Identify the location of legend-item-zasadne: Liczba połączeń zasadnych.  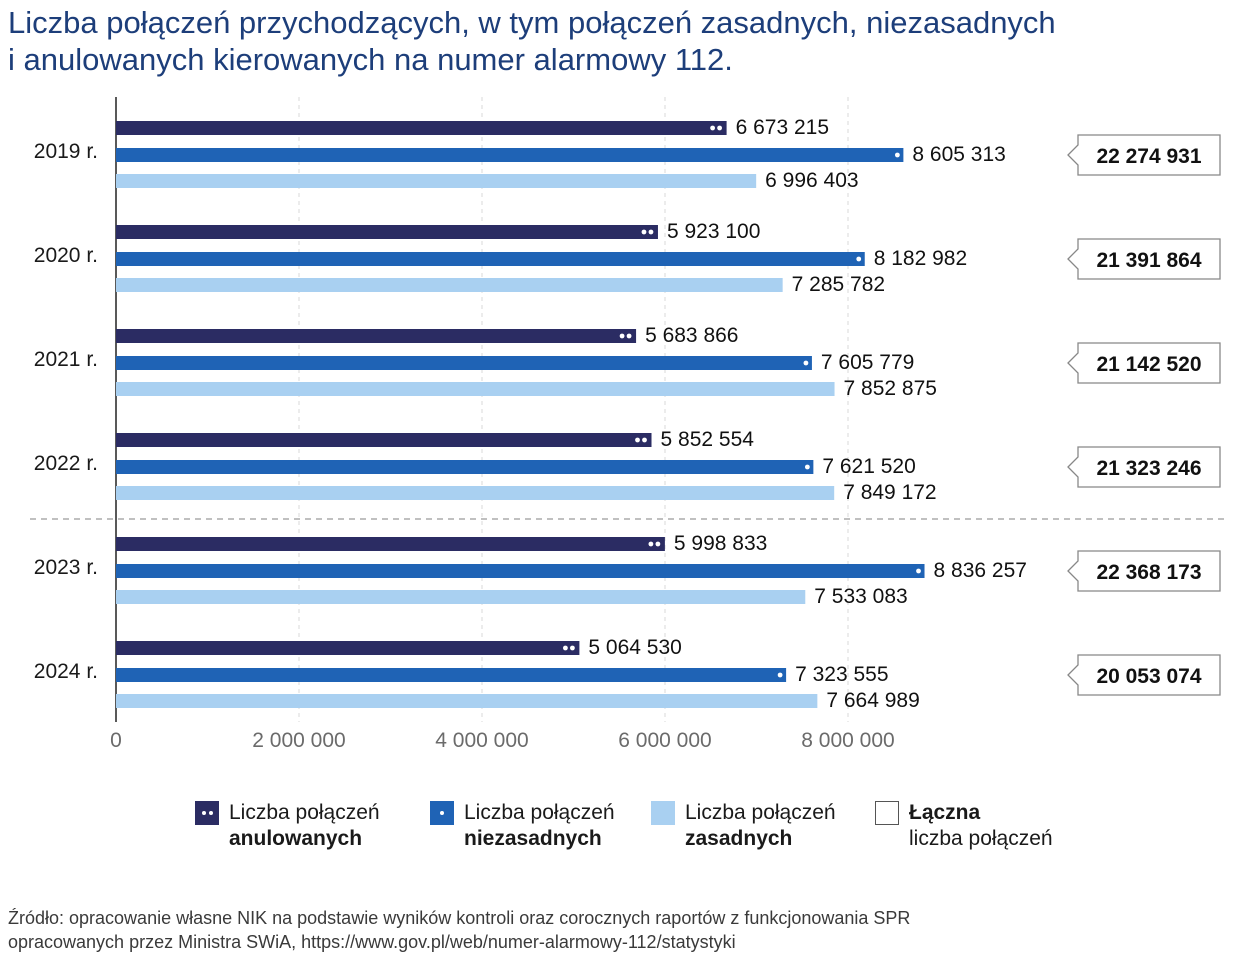
(743, 826).